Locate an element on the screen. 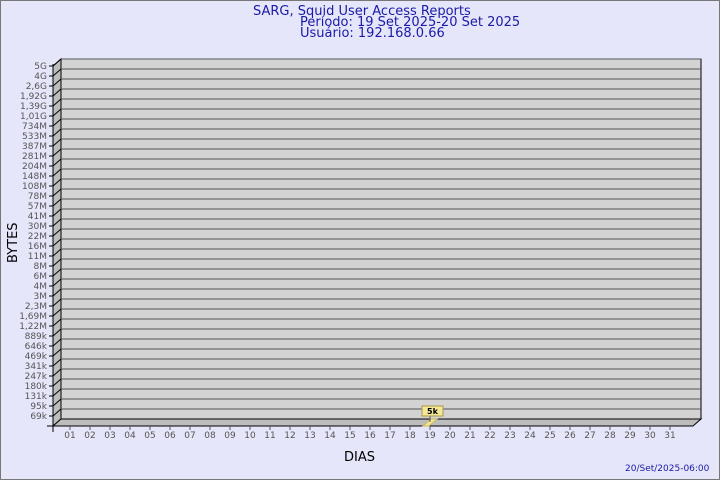 The image size is (720, 480). x-tick-label: 11 is located at coordinates (269, 436).